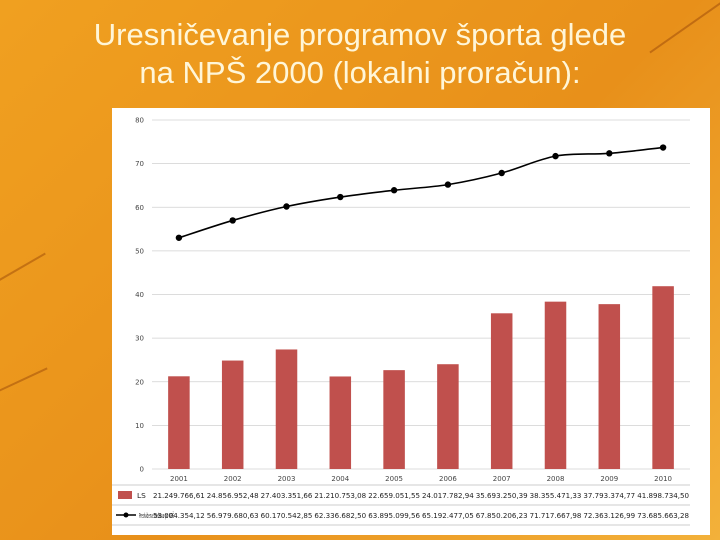 The height and width of the screenshot is (540, 720). What do you see at coordinates (139, 426) in the screenshot?
I see `y-tick-label: 10` at bounding box center [139, 426].